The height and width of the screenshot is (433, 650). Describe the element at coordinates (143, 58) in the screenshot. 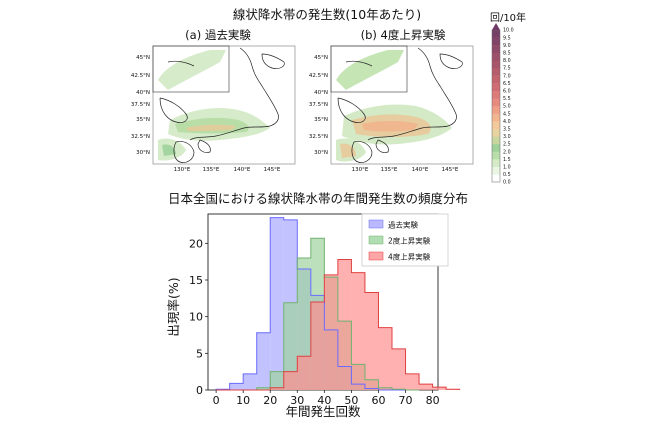

I see `map-a-lat-45: 45°N` at that location.